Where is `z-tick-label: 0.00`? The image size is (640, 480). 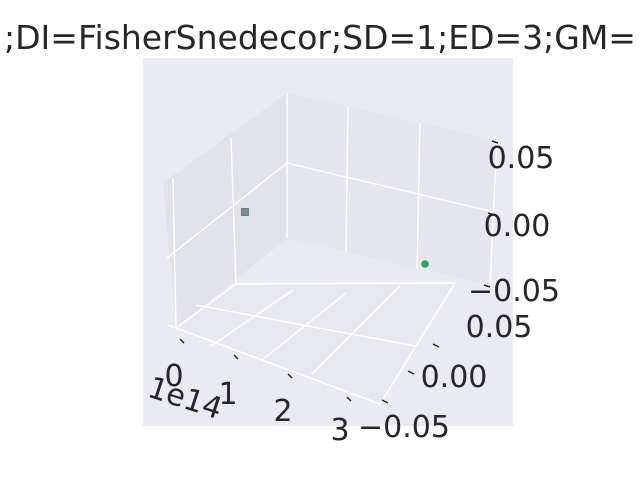 z-tick-label: 0.00 is located at coordinates (517, 226).